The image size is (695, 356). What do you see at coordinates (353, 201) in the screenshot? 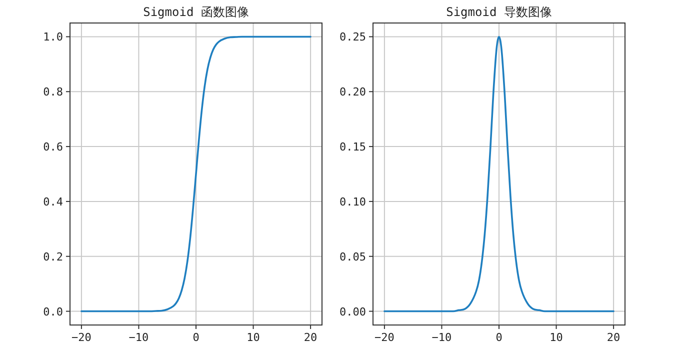
I see `y-tick-label: 0.10` at bounding box center [353, 201].